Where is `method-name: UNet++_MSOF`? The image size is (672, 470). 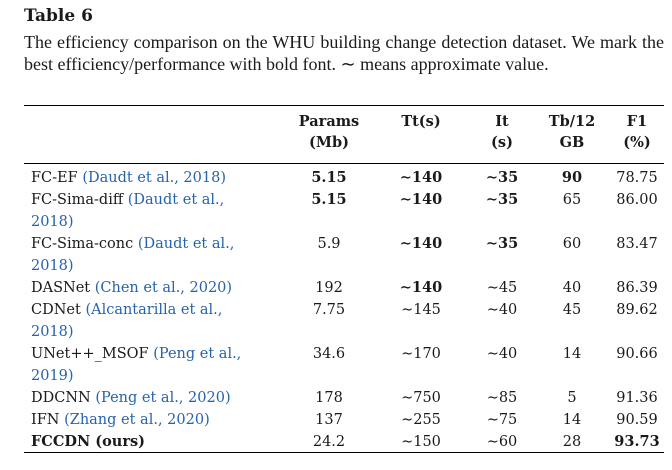 method-name: UNet++_MSOF is located at coordinates (92, 354).